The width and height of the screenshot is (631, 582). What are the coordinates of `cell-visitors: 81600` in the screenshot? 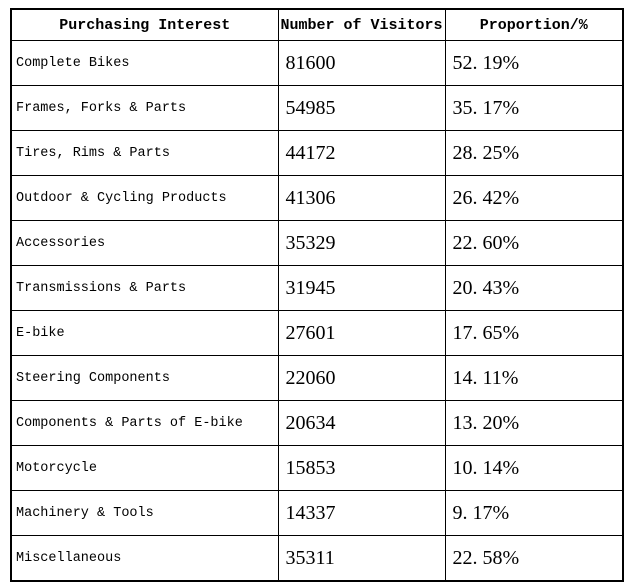 It's located at (361, 63).